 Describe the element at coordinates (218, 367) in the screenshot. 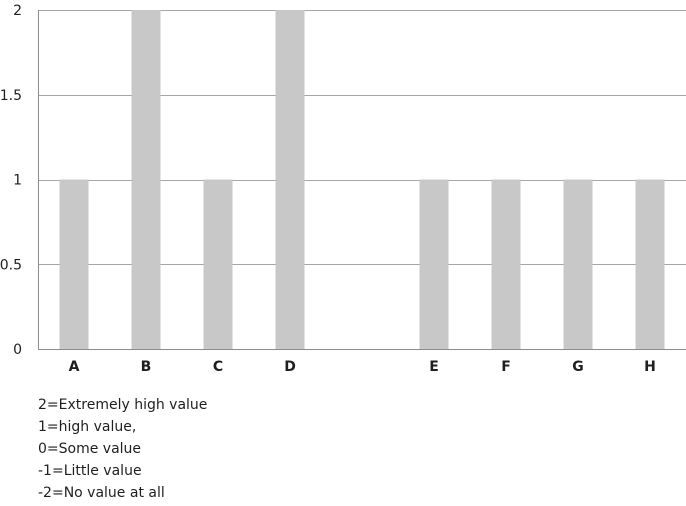

I see `x-tick-label: C` at that location.